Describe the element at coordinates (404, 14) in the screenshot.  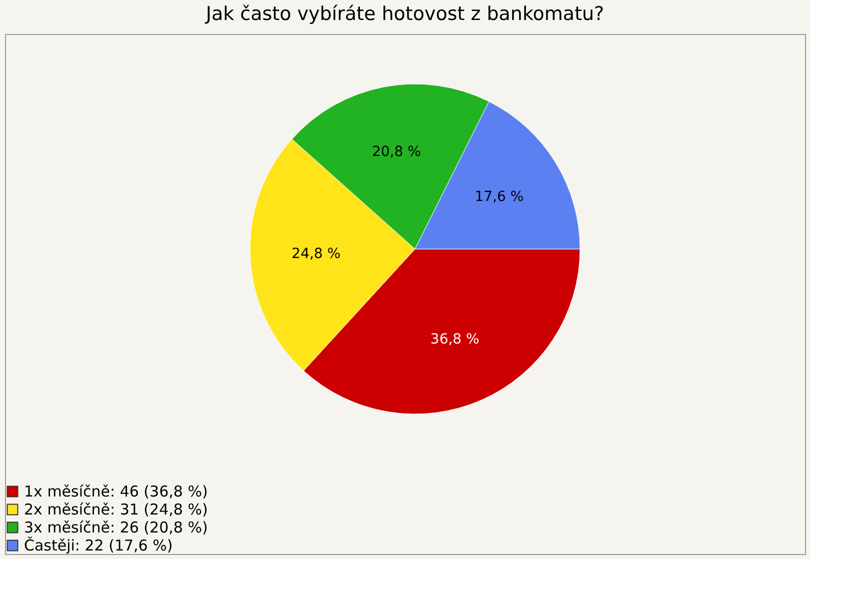
I see `chart-title: Jak často vybíráte hotovost z bankomatu?` at that location.